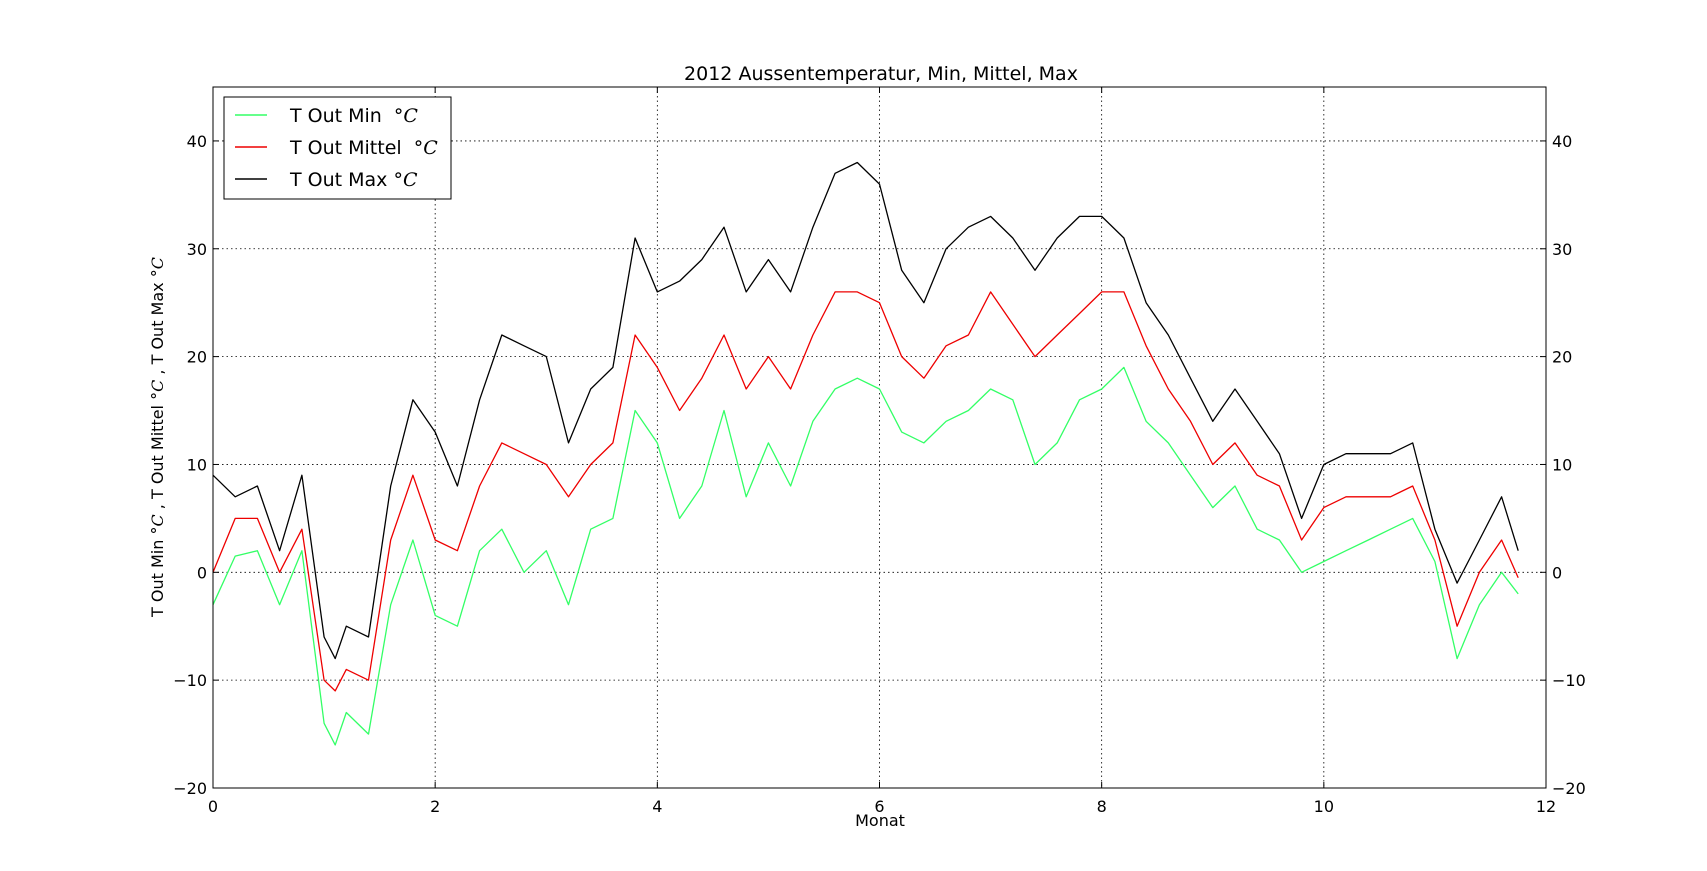 Image resolution: width=1707 pixels, height=871 pixels. I want to click on y-tick-label-left: −20, so click(190, 788).